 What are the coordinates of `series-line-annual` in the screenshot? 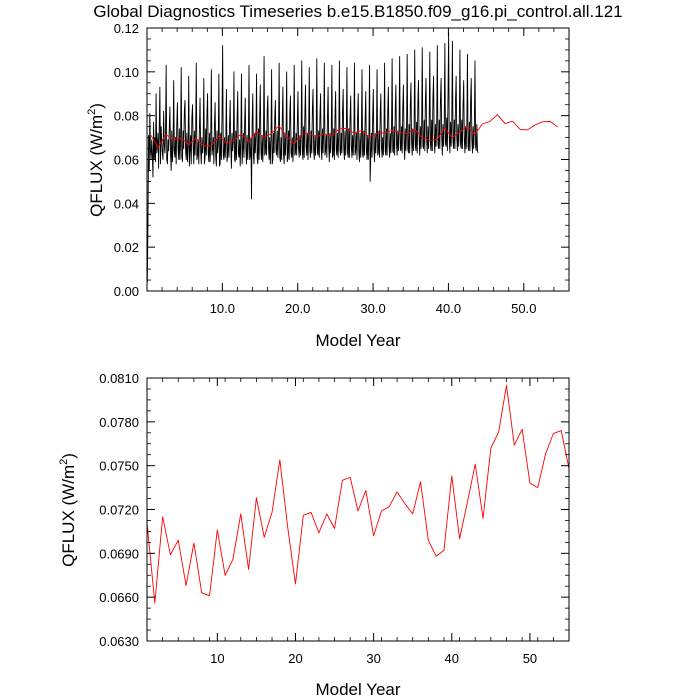 It's located at (354, 131).